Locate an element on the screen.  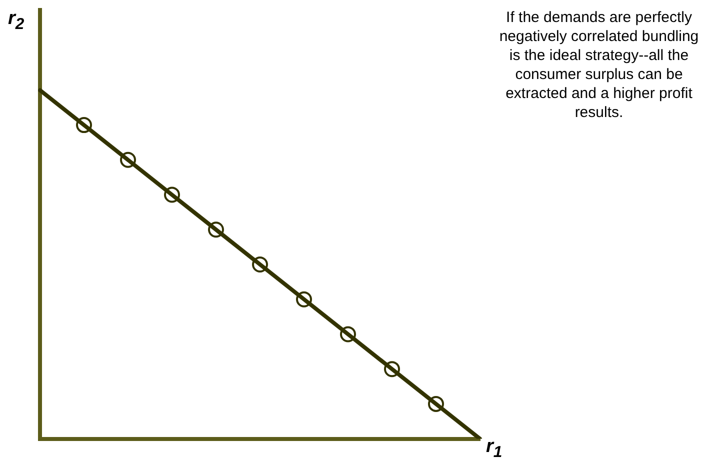
x-axis-title: r$_{1}$ is located at coordinates (494, 449).